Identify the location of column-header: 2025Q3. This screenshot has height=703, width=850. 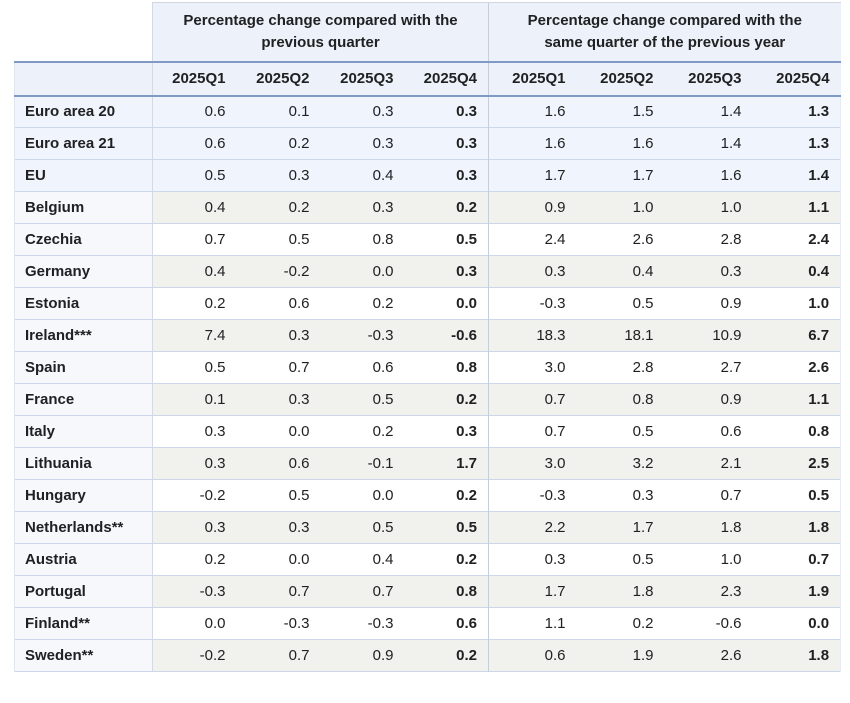
(362, 79).